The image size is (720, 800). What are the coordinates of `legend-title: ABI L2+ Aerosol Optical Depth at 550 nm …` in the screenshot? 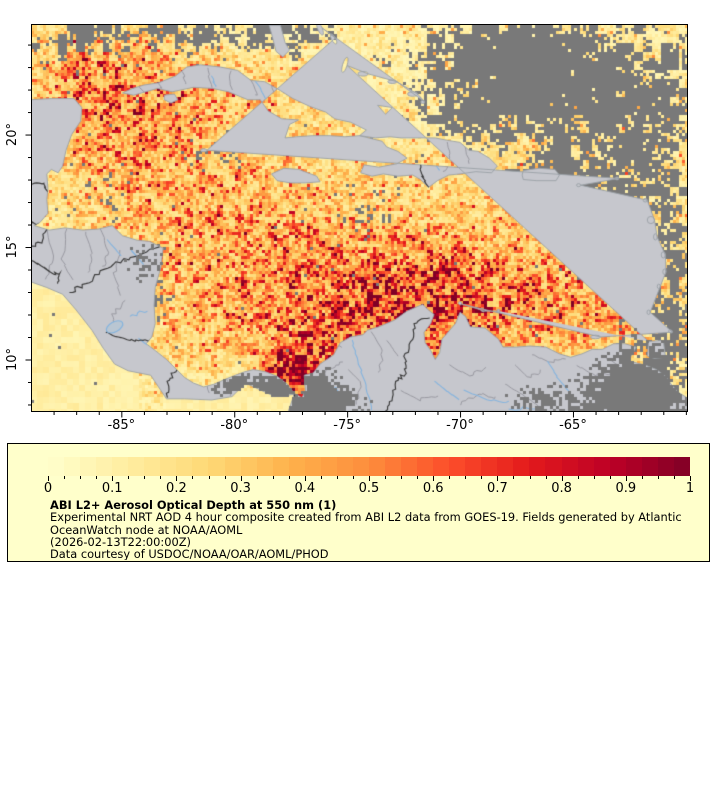 It's located at (193, 505).